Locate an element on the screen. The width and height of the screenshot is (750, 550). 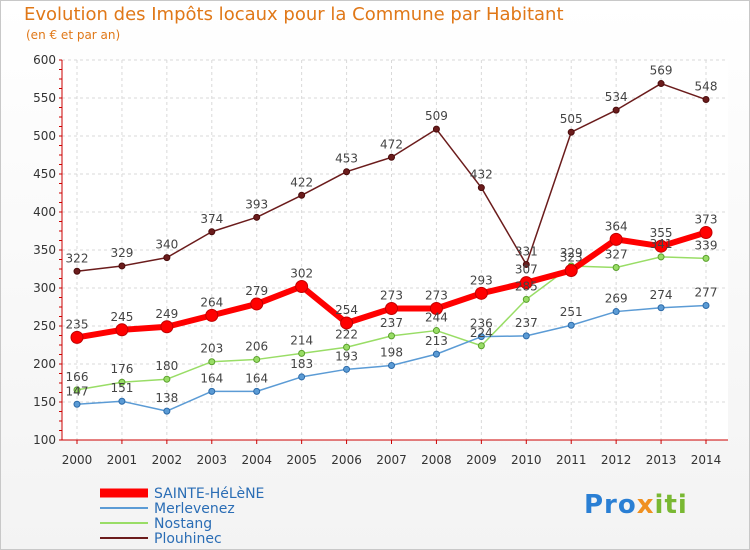
data-label: 213 is located at coordinates (436, 341).